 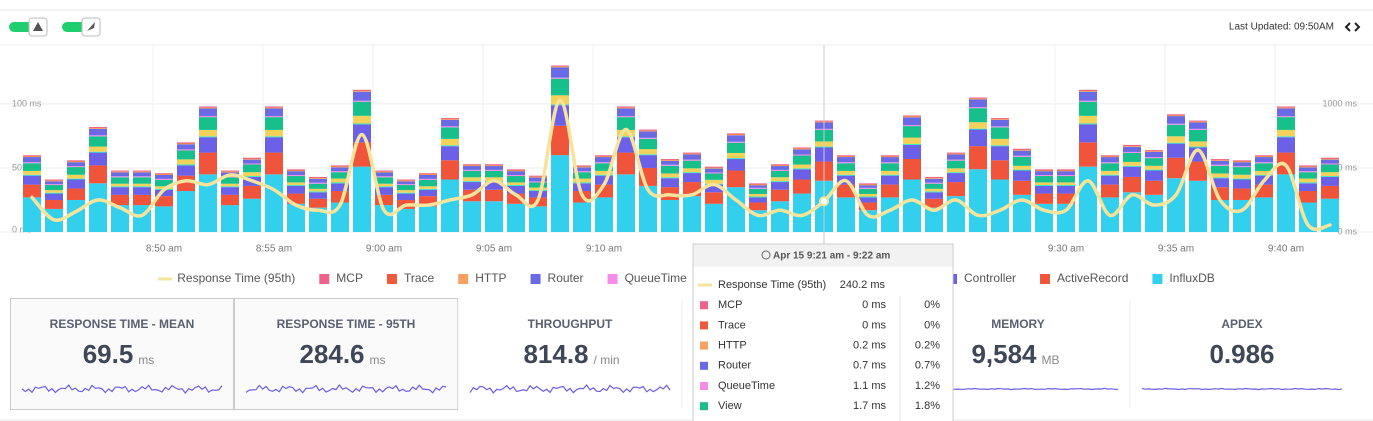 I want to click on alert-icon, so click(x=38, y=26).